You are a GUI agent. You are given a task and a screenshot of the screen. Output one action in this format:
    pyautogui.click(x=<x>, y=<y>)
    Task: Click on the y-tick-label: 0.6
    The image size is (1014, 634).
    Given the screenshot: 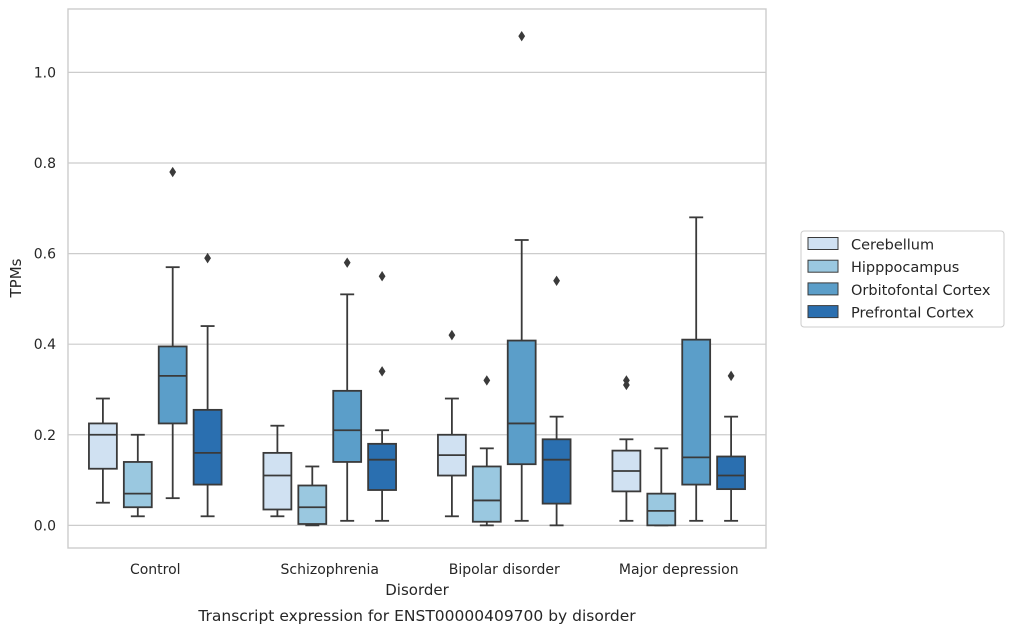 What is the action you would take?
    pyautogui.click(x=45, y=255)
    